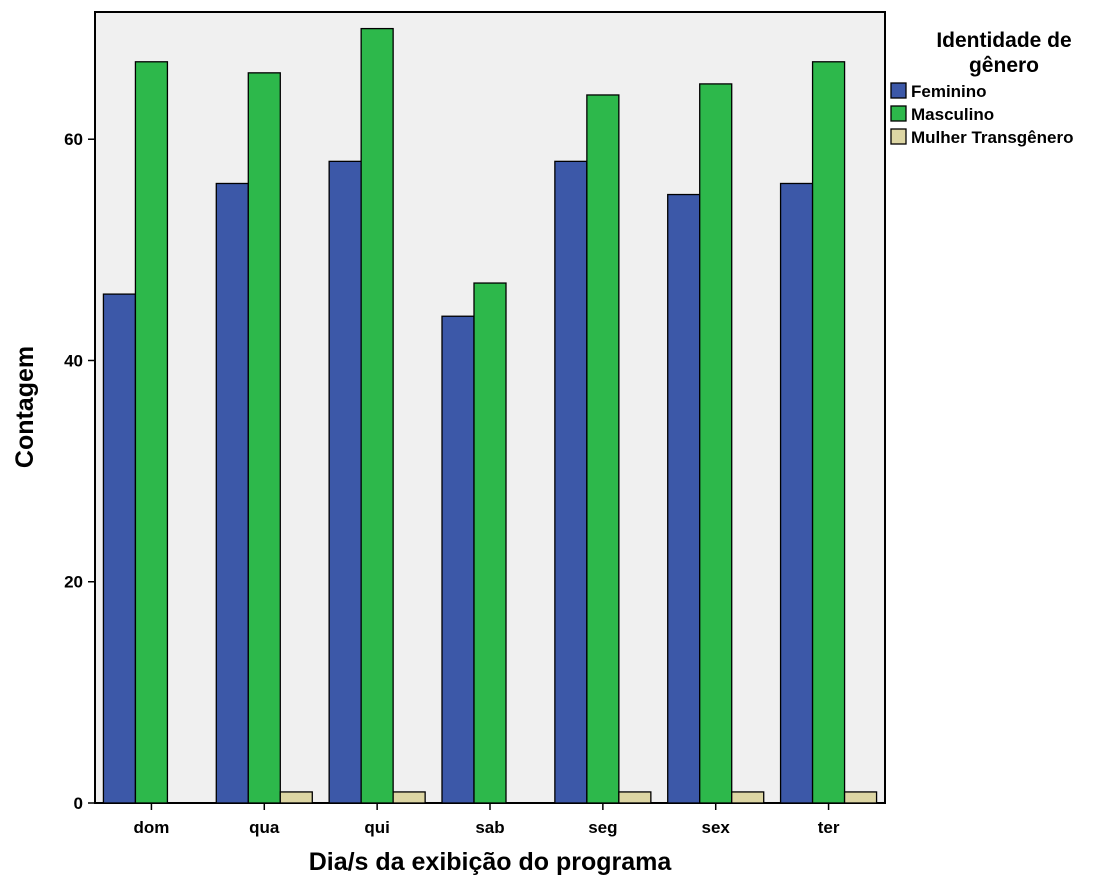  Describe the element at coordinates (78, 803) in the screenshot. I see `y-tick-label-0: 0` at that location.